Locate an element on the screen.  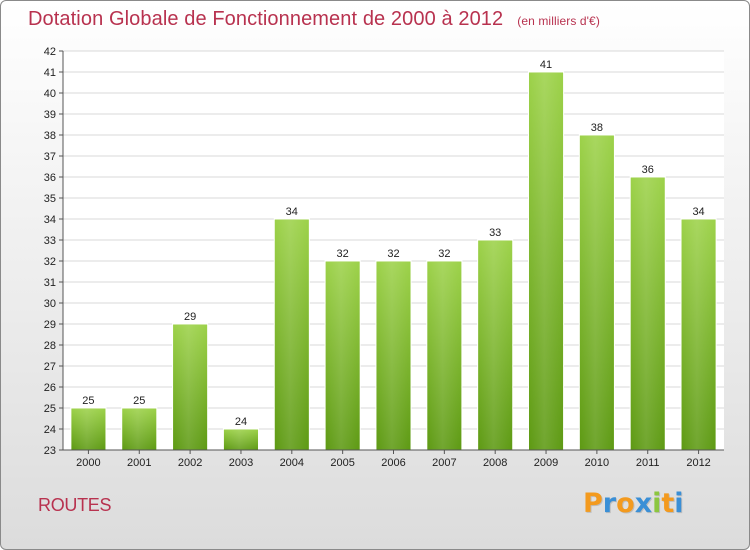
y-tick-label: 38 is located at coordinates (50, 136).